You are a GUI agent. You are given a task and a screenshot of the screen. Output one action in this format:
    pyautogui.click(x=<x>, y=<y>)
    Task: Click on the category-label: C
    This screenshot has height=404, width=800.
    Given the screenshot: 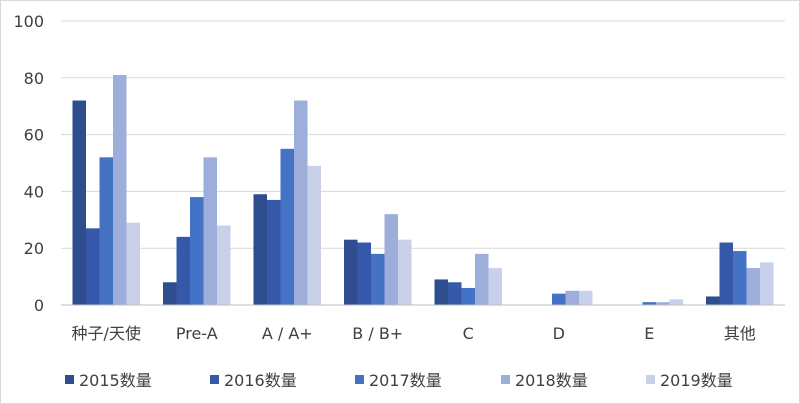 What is the action you would take?
    pyautogui.click(x=468, y=333)
    